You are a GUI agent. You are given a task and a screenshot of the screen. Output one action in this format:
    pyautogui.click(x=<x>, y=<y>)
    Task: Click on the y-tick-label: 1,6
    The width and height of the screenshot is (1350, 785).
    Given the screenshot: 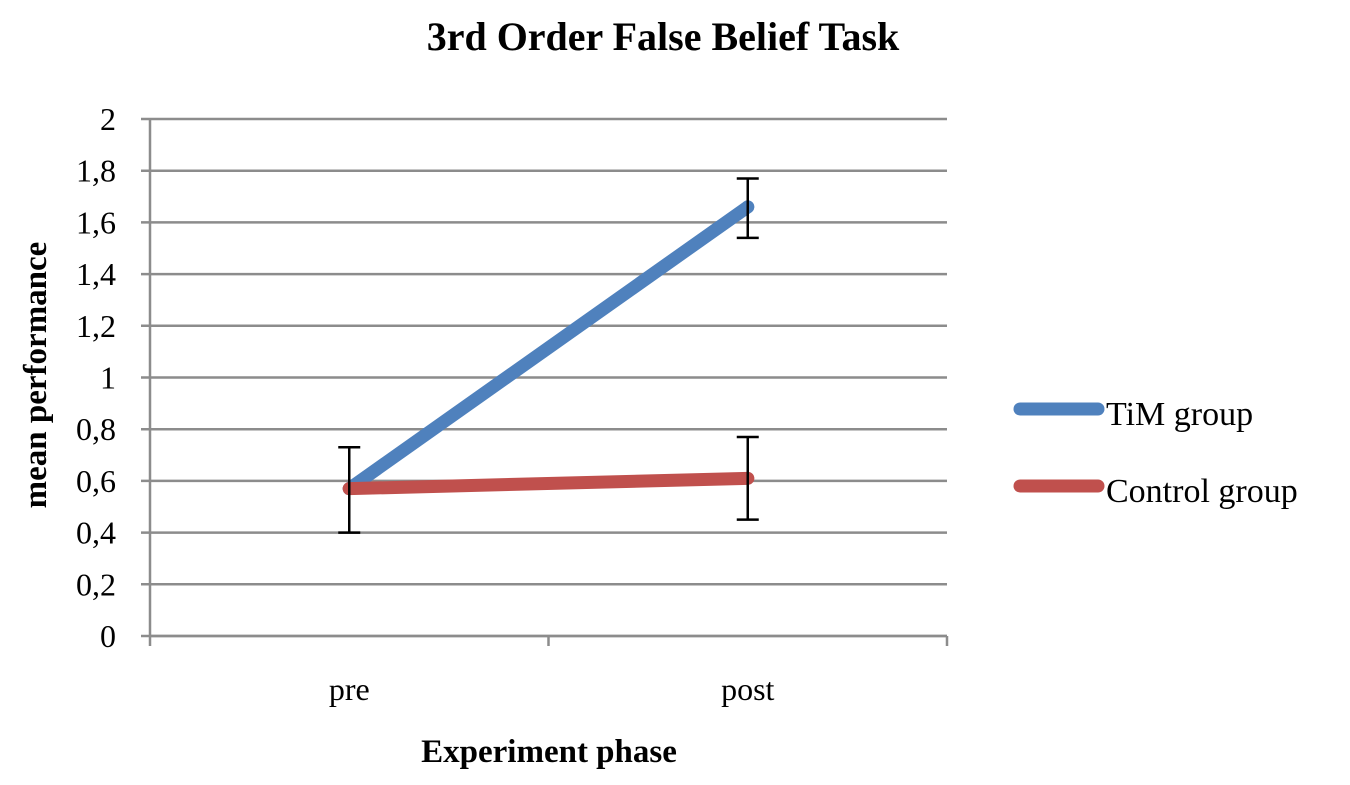 What is the action you would take?
    pyautogui.click(x=96, y=222)
    